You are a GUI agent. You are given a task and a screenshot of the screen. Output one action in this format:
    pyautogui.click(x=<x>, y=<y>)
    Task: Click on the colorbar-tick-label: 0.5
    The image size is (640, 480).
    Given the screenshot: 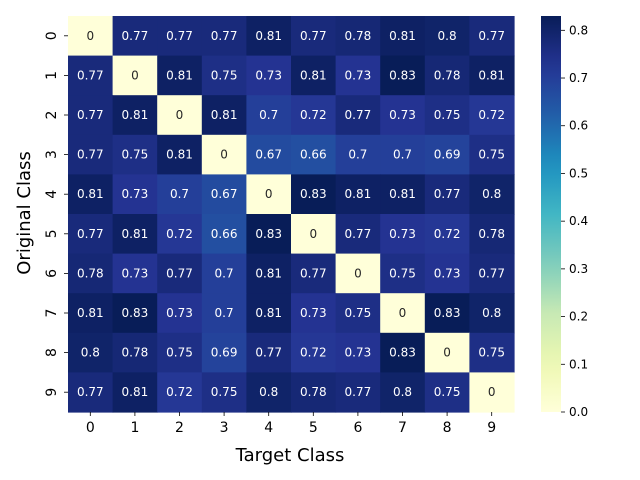 What is the action you would take?
    pyautogui.click(x=578, y=173)
    